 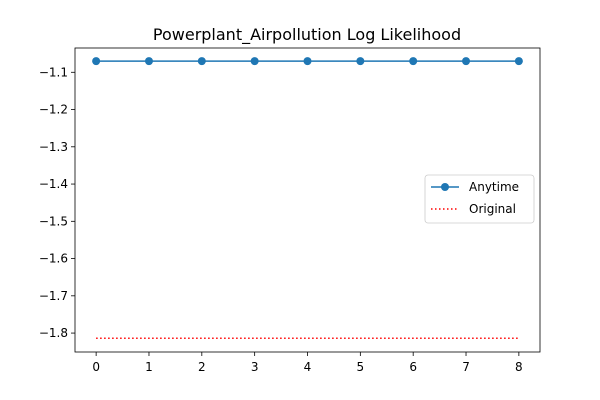 What do you see at coordinates (445, 187) in the screenshot?
I see `legend-marker-anytime` at bounding box center [445, 187].